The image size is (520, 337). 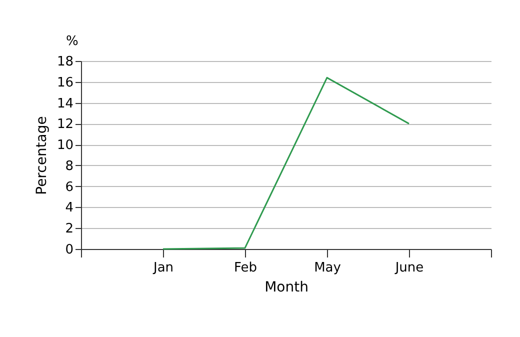 What do you see at coordinates (65, 146) in the screenshot?
I see `y-tick-label: 10` at bounding box center [65, 146].